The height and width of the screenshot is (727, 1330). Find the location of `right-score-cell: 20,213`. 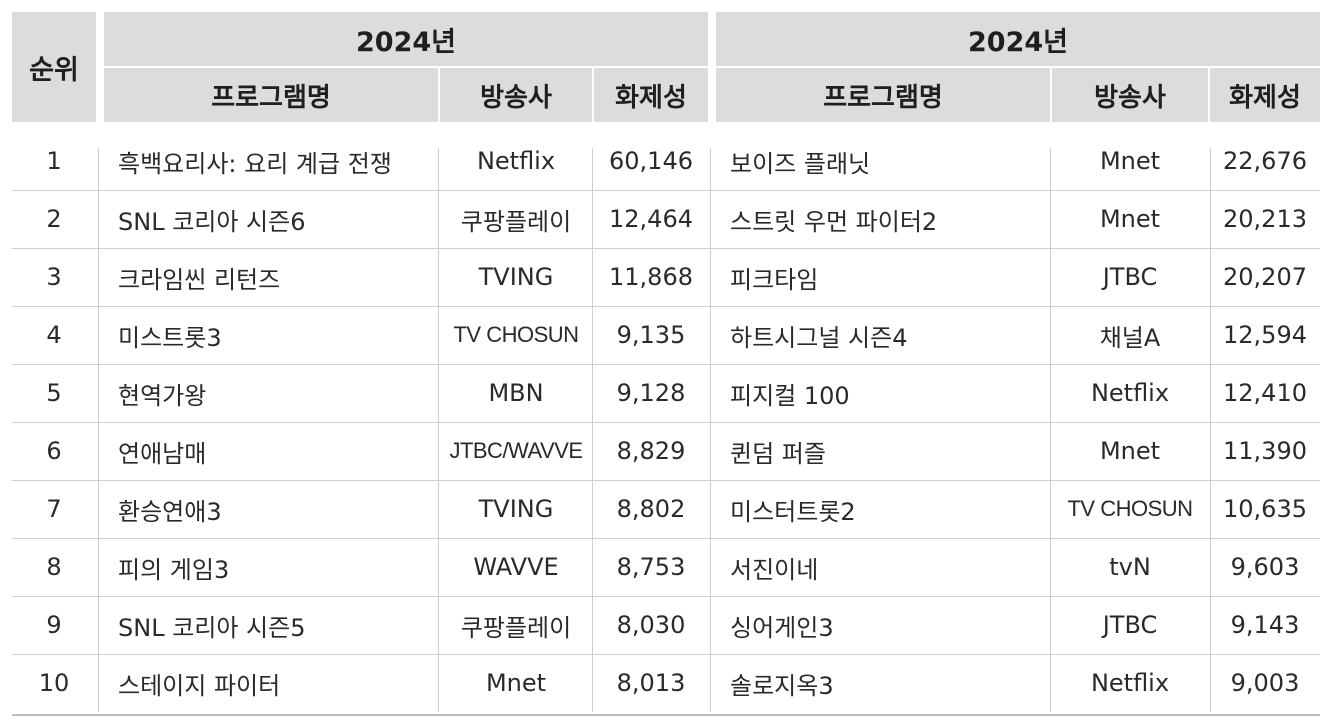

right-score-cell: 20,213 is located at coordinates (1265, 219).